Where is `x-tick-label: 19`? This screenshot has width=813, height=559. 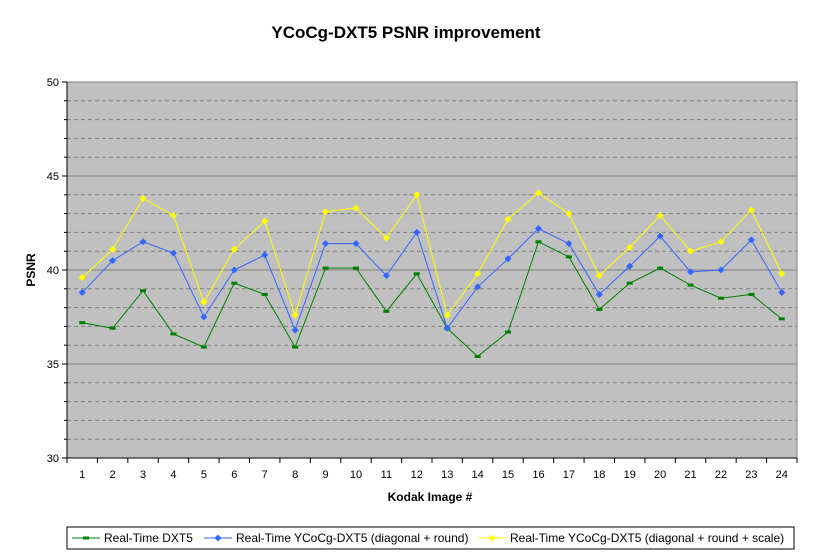 x-tick-label: 19 is located at coordinates (630, 475).